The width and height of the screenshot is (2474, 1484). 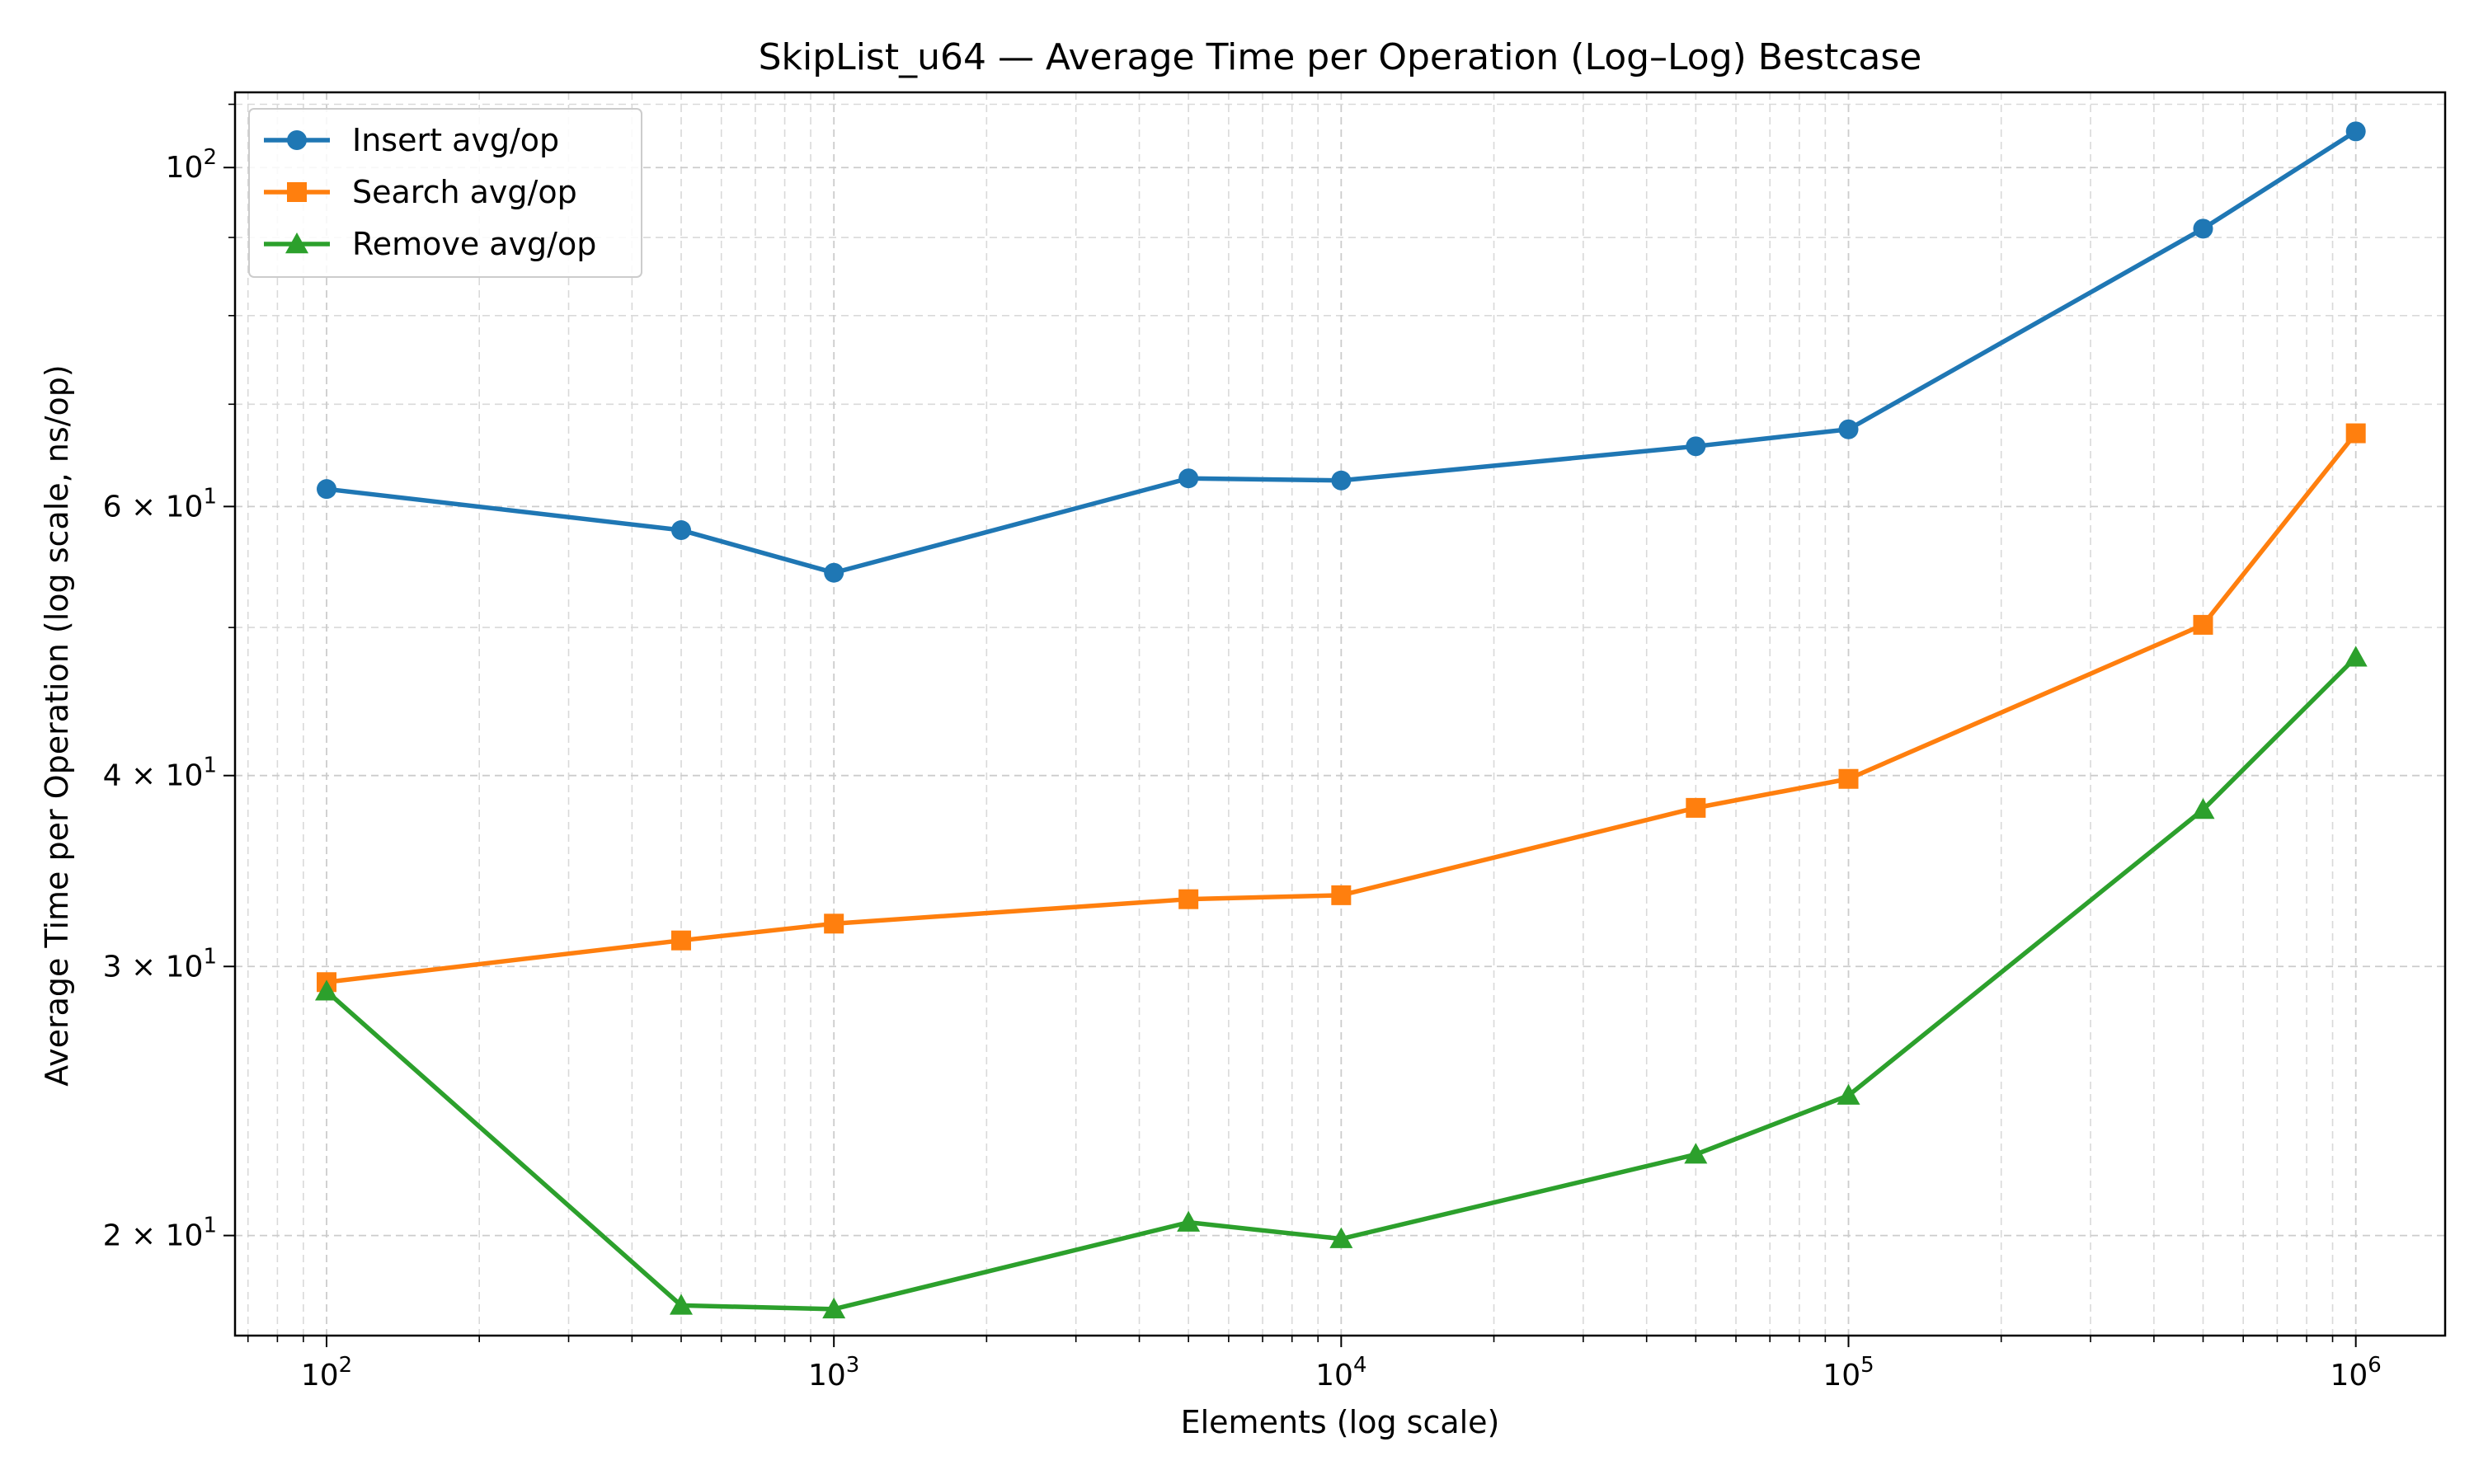 What do you see at coordinates (853, 1365) in the screenshot?
I see `tick-exponent: 3` at bounding box center [853, 1365].